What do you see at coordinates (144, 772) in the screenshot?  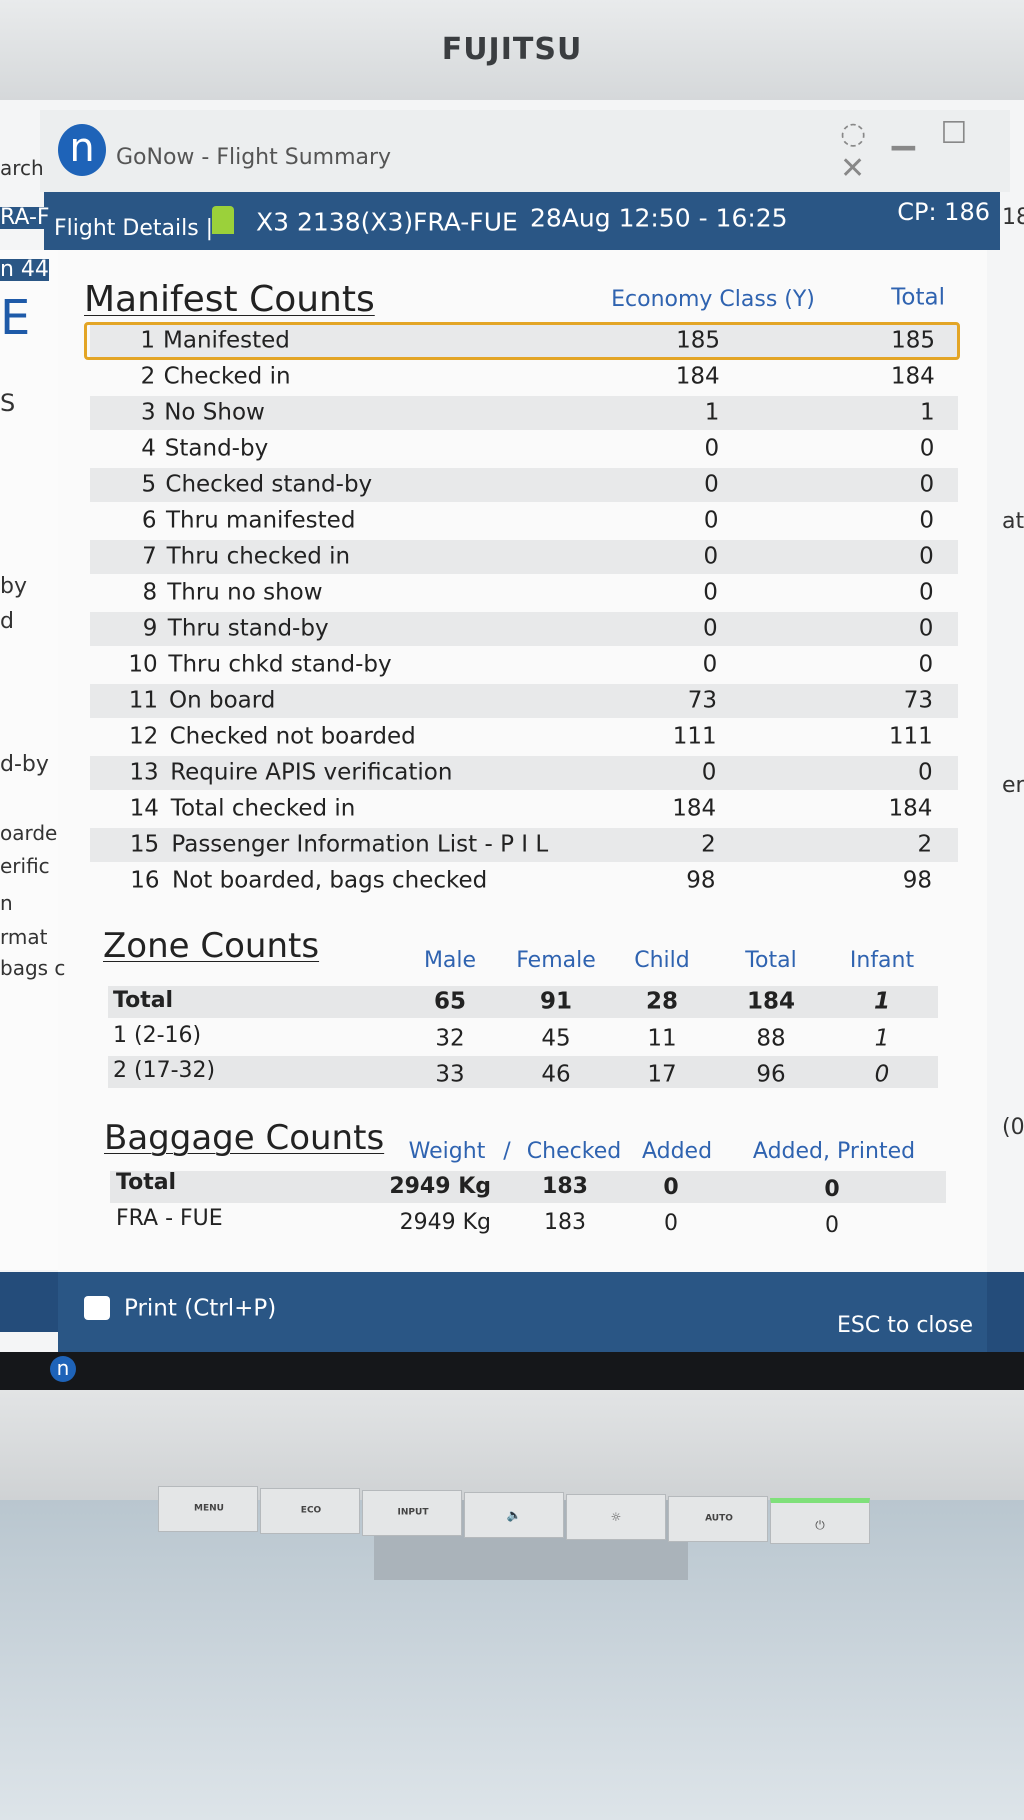 I see `row-number: 13` at bounding box center [144, 772].